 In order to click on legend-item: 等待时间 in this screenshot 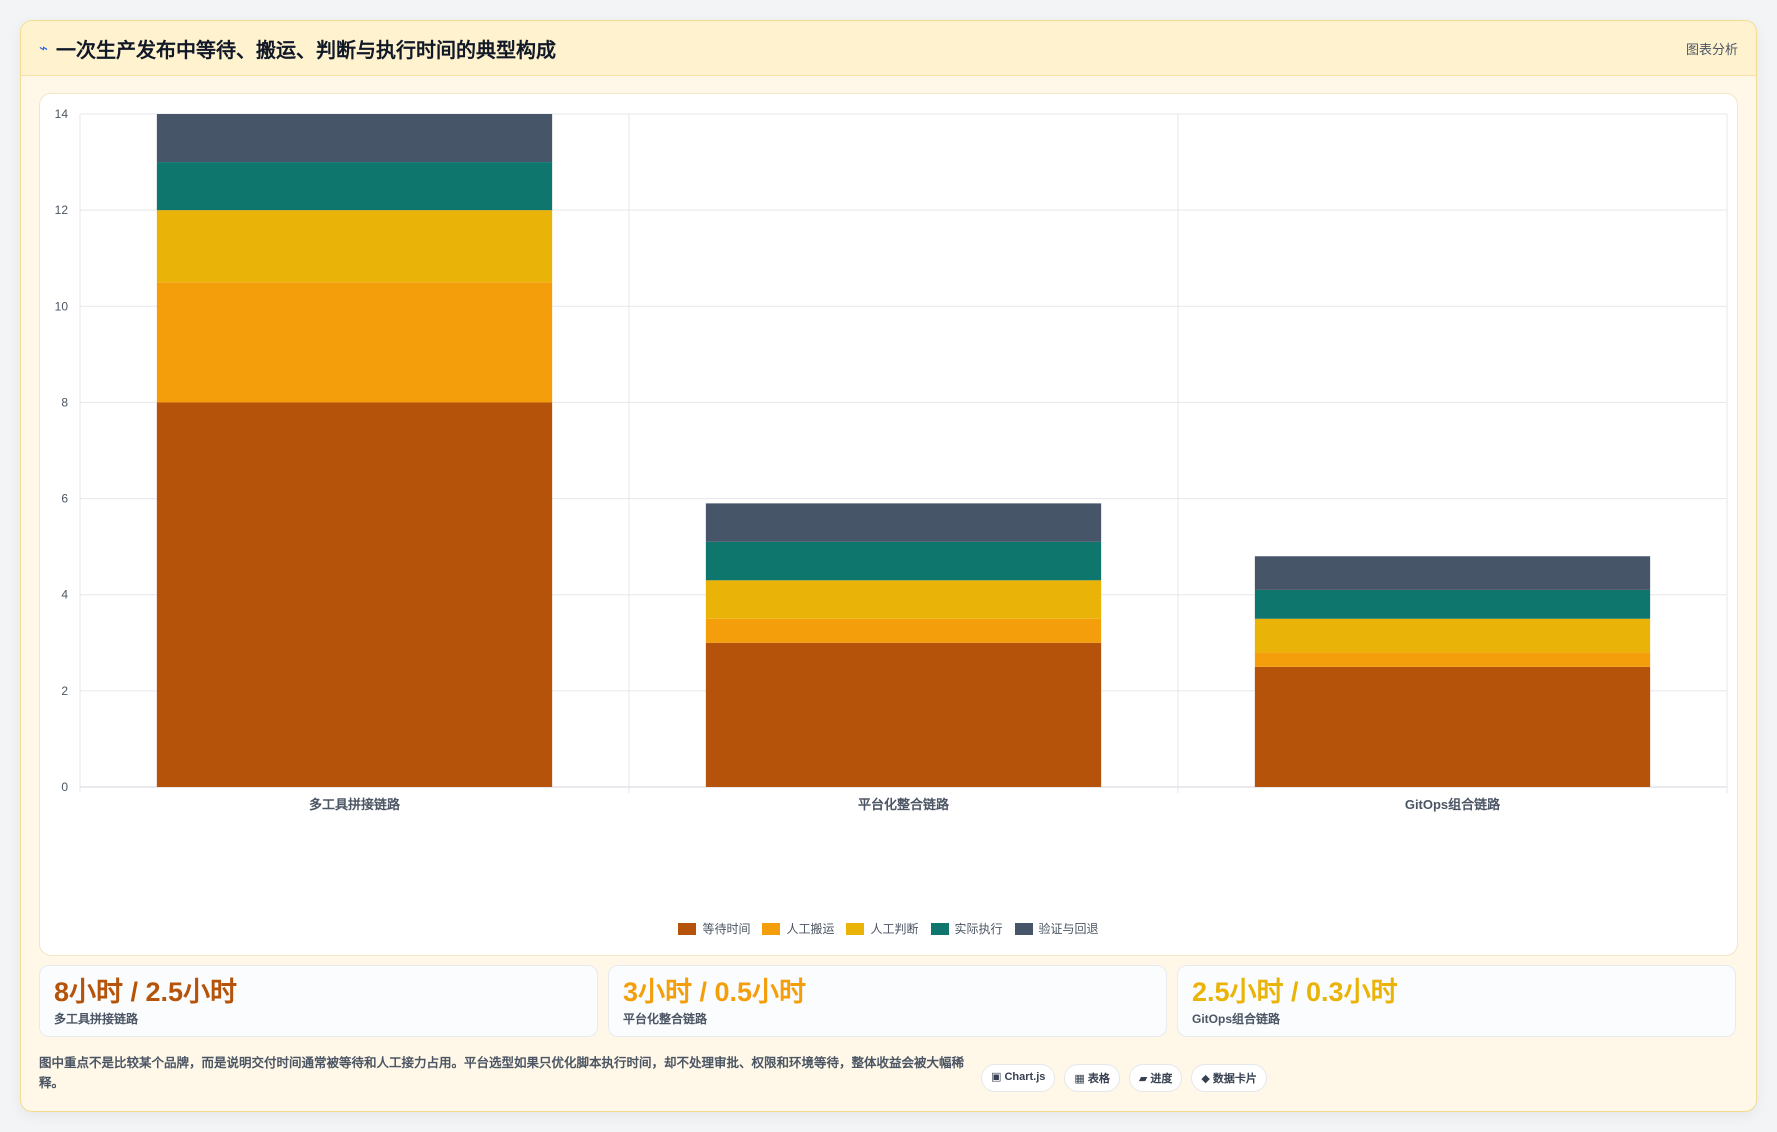, I will do `click(714, 928)`.